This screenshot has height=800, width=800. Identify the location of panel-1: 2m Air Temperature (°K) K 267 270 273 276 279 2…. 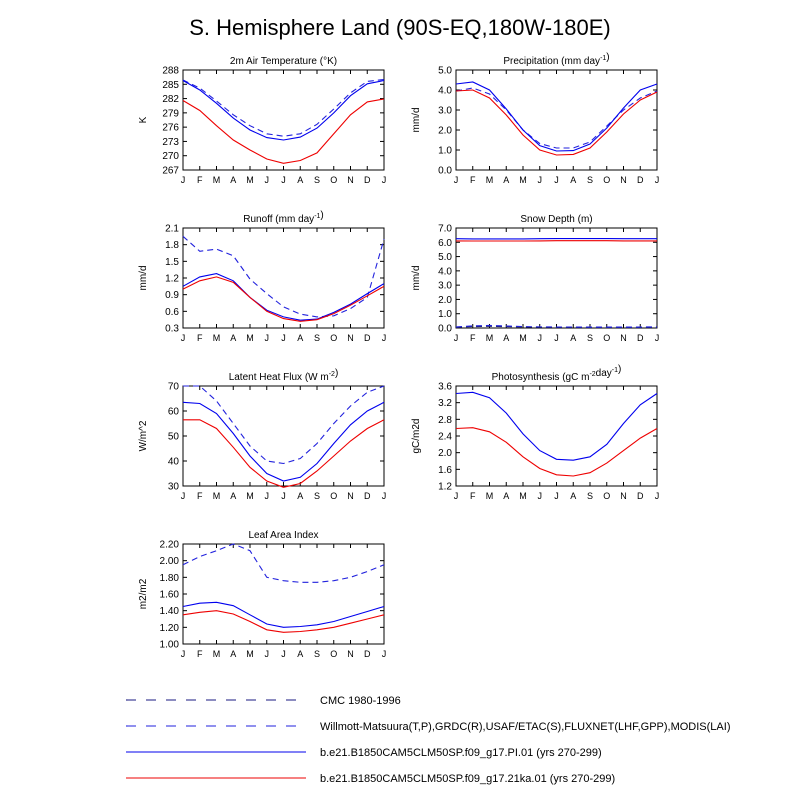
(262, 120).